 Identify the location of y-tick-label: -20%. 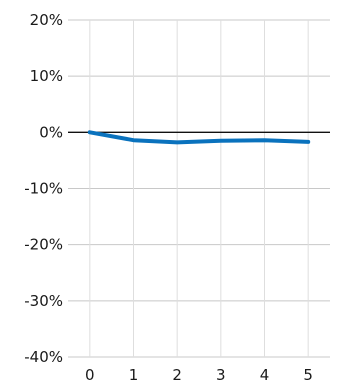
(43, 245).